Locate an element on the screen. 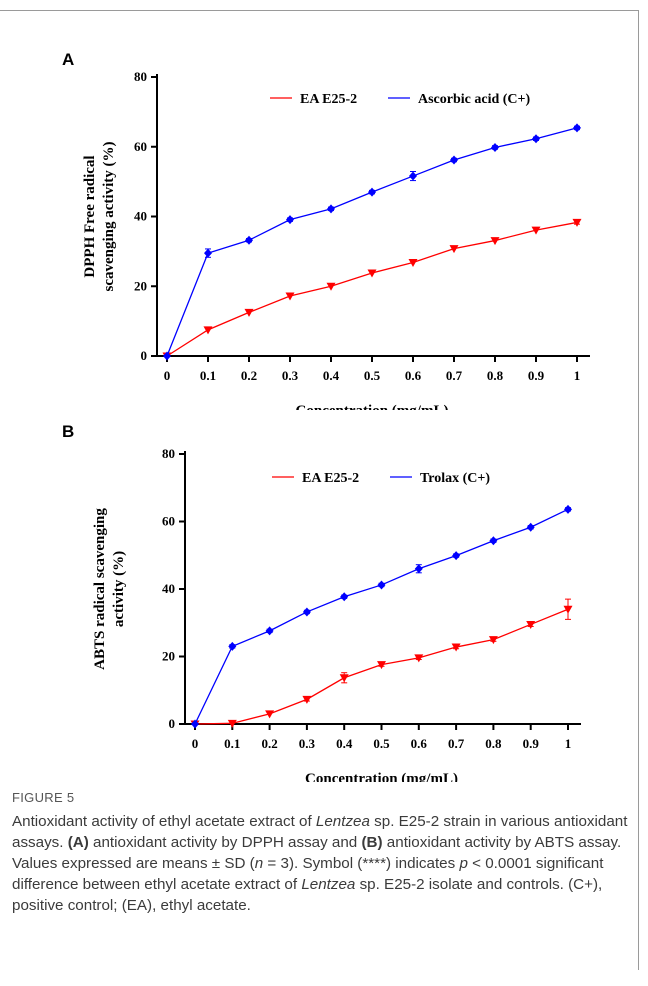 The width and height of the screenshot is (648, 986). caption-part: (A) is located at coordinates (78, 842).